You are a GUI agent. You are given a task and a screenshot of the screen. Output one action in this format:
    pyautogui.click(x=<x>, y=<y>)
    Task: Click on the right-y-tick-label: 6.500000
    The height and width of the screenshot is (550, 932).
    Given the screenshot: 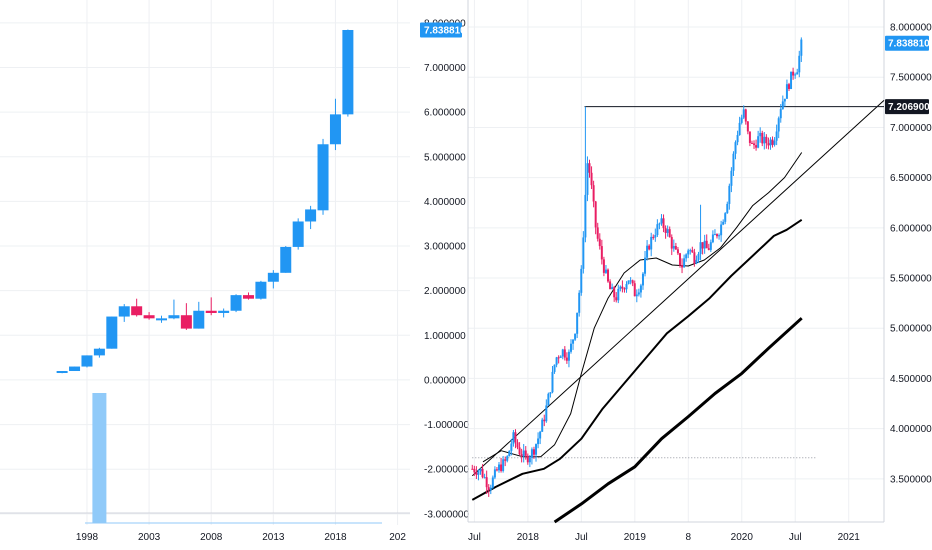 What is the action you would take?
    pyautogui.click(x=911, y=178)
    